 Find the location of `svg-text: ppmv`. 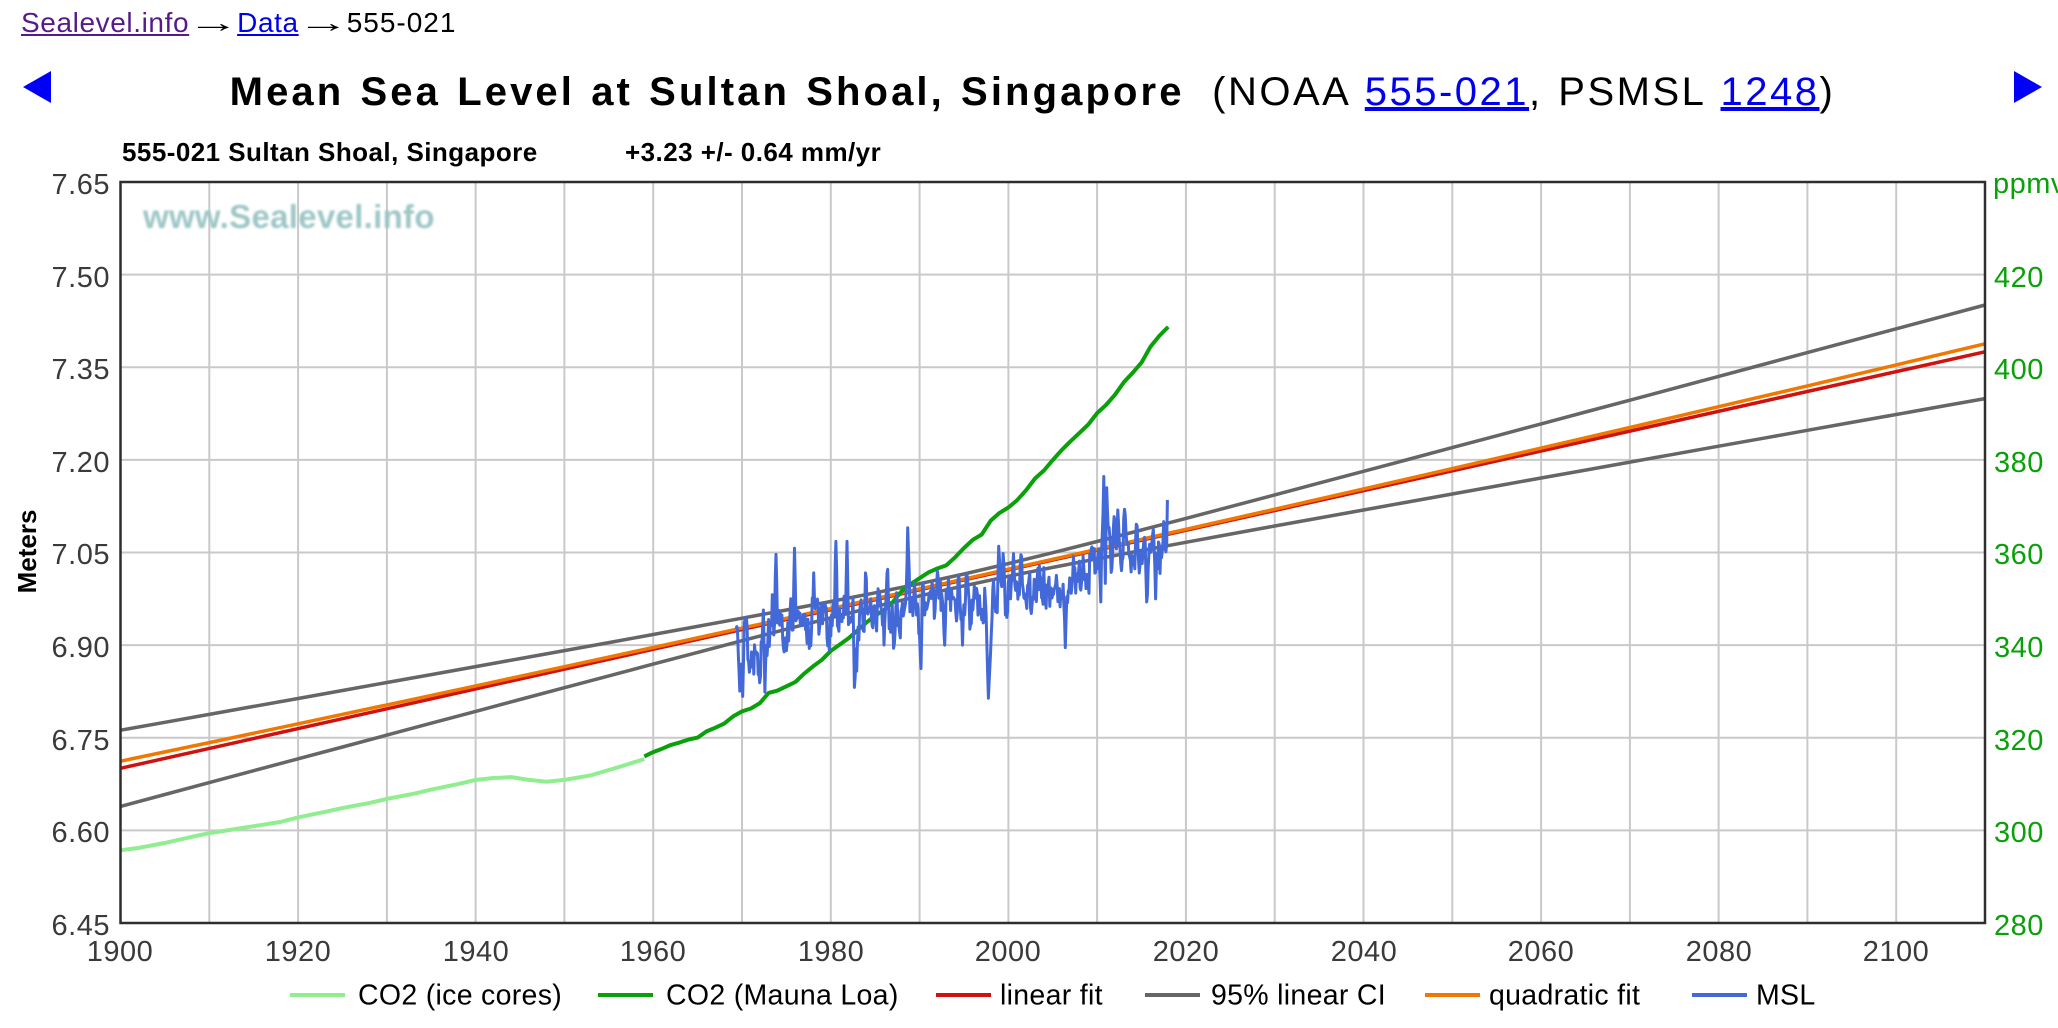

svg-text: ppmv is located at coordinates (2025, 184).